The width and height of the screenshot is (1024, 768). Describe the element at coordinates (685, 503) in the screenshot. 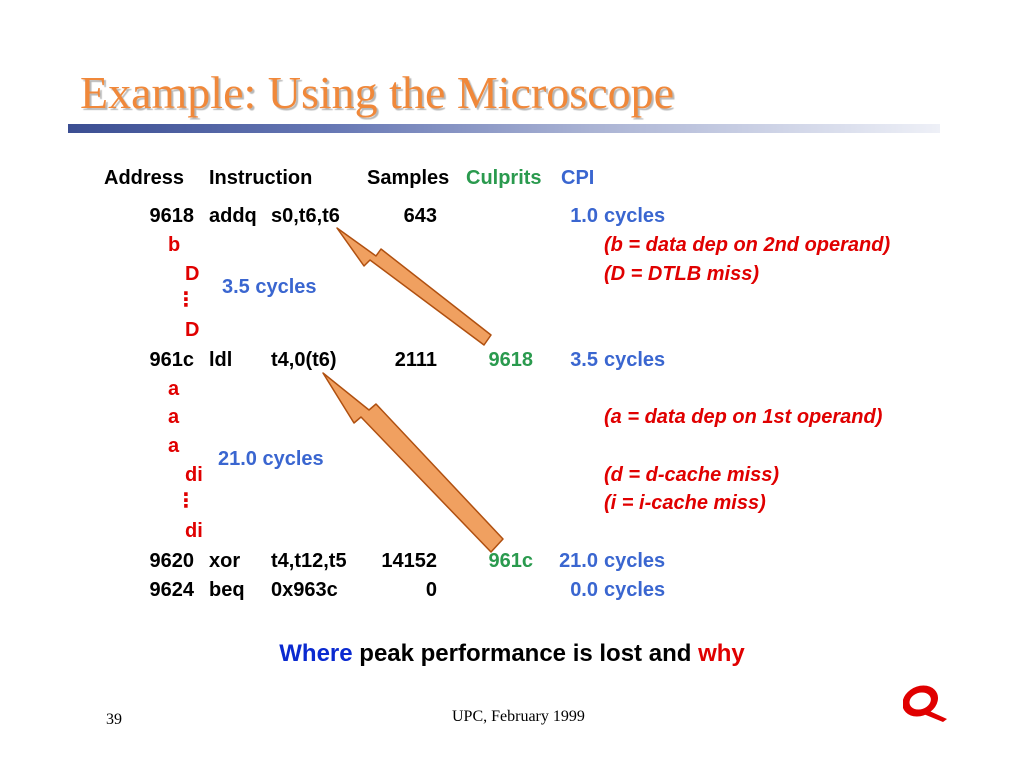

I see `note-i: (i = i-cache miss)` at that location.